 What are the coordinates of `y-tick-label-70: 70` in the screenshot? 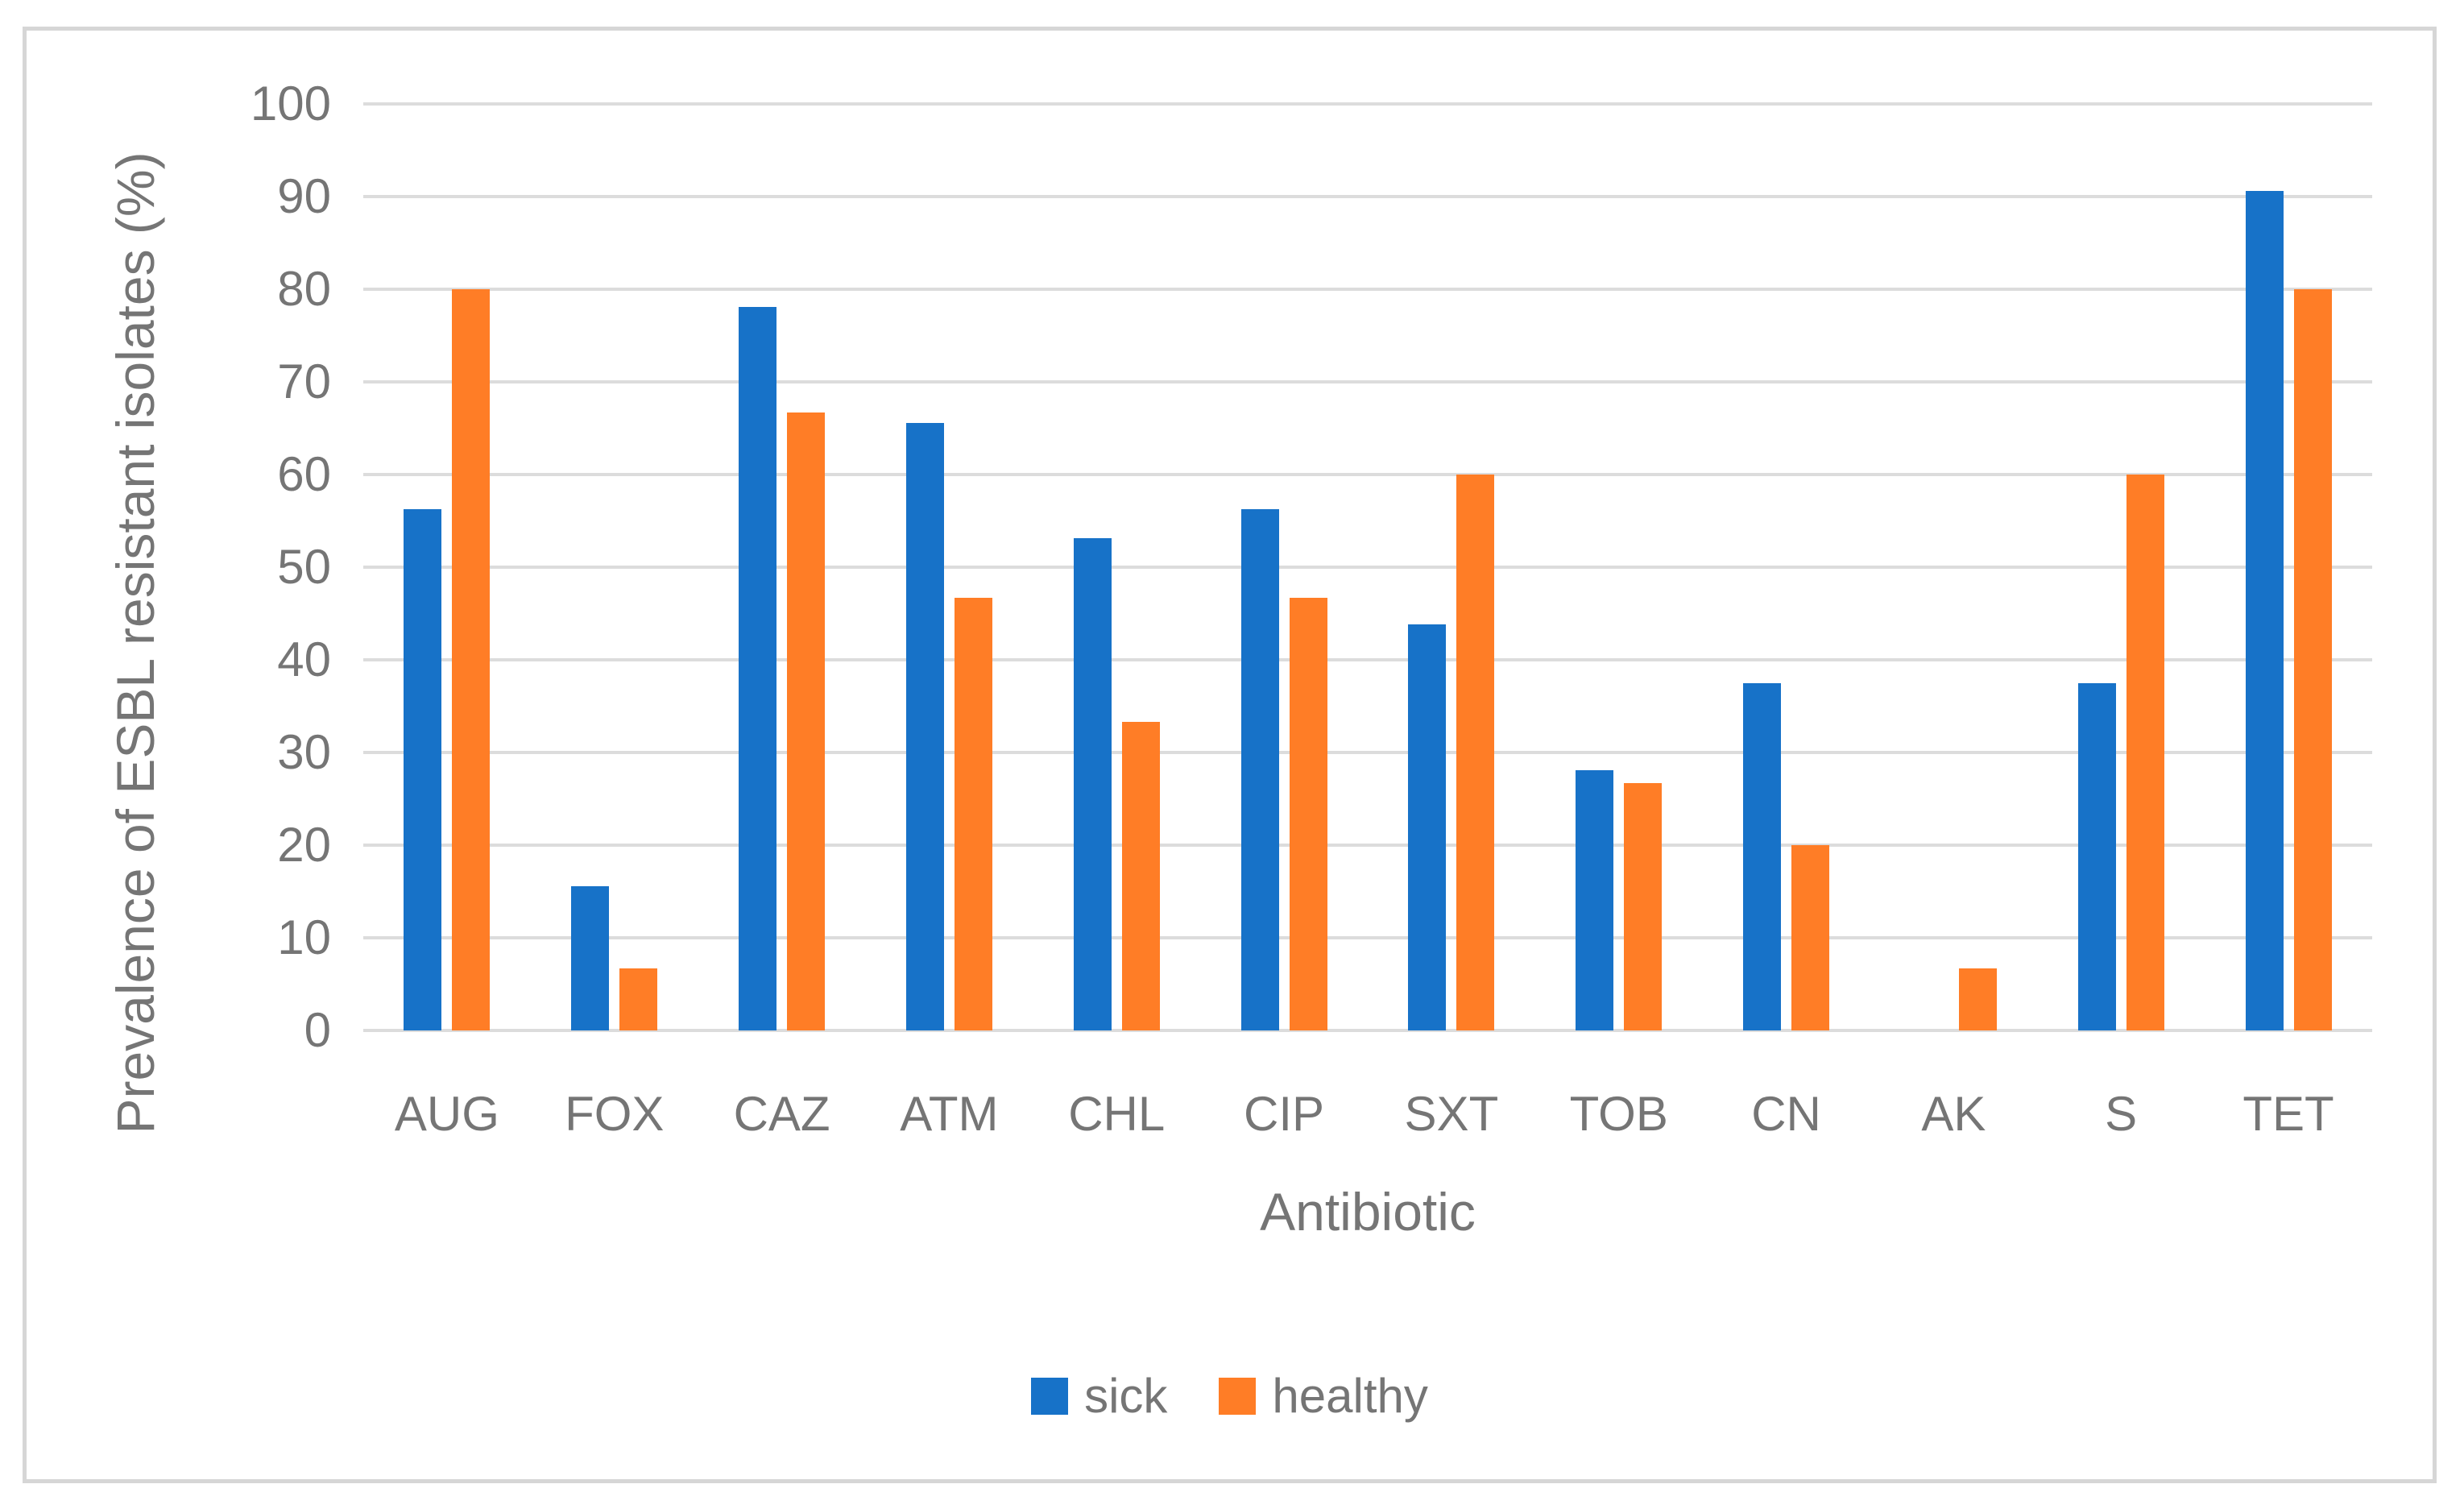 It's located at (304, 381).